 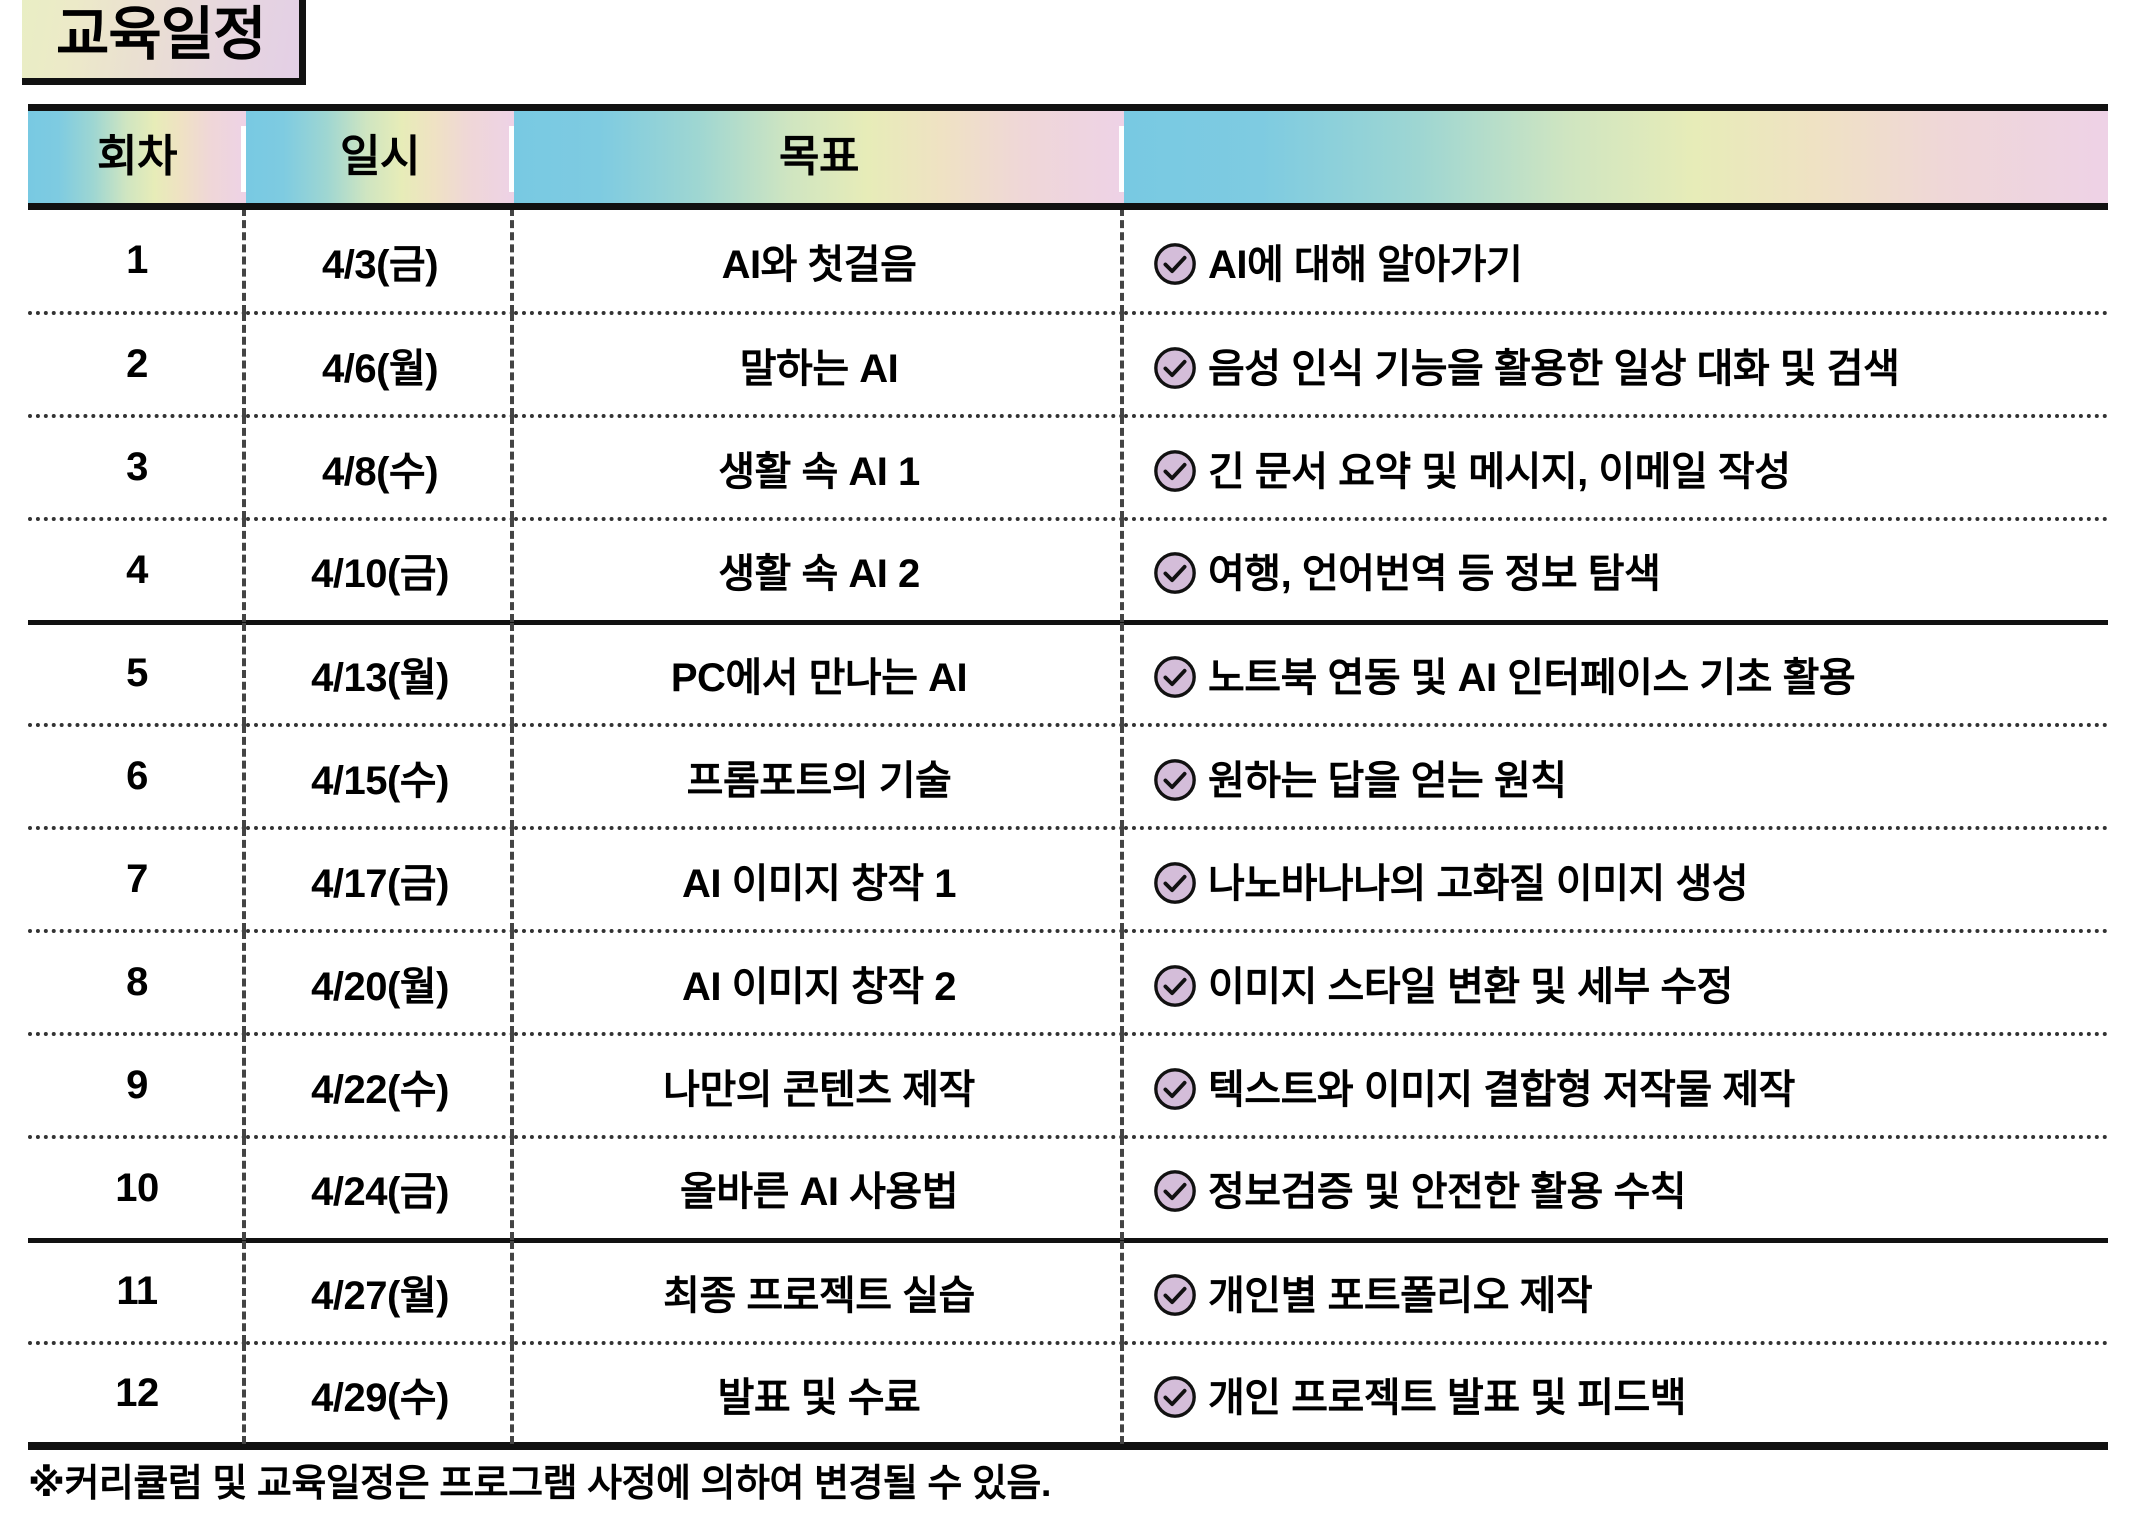 I want to click on cell-date: 4/29(수), so click(x=380, y=1395).